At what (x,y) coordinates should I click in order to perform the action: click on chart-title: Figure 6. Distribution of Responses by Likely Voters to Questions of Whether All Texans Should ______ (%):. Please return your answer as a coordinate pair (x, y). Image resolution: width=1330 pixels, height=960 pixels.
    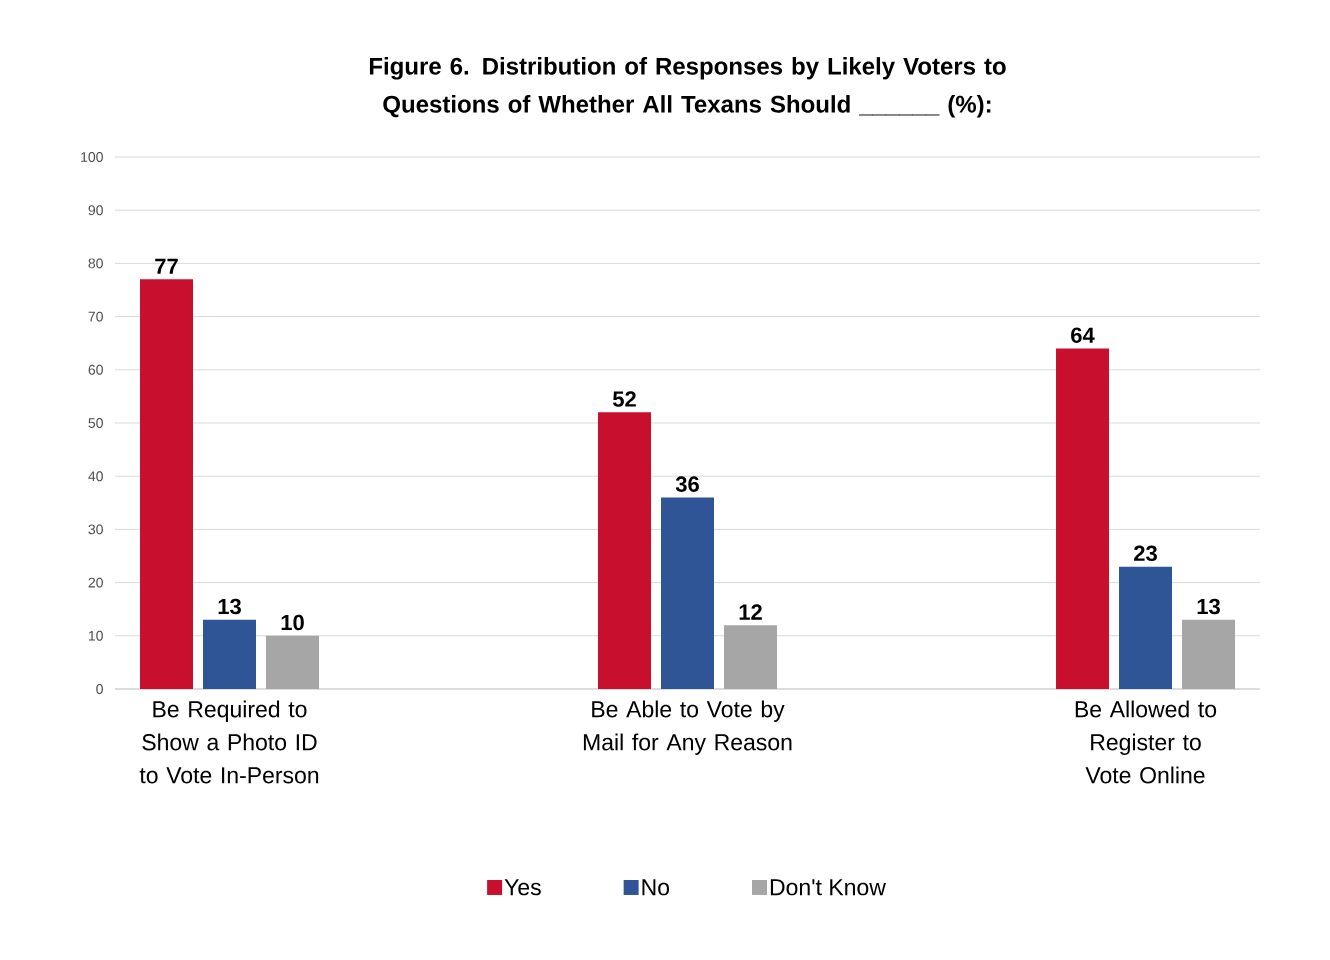
    Looking at the image, I should click on (687, 87).